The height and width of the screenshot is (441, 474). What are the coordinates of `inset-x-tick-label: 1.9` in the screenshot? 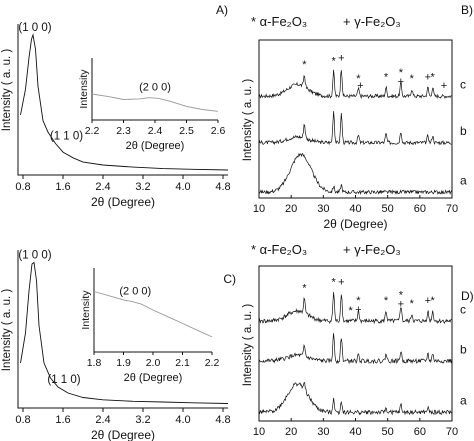 It's located at (123, 363).